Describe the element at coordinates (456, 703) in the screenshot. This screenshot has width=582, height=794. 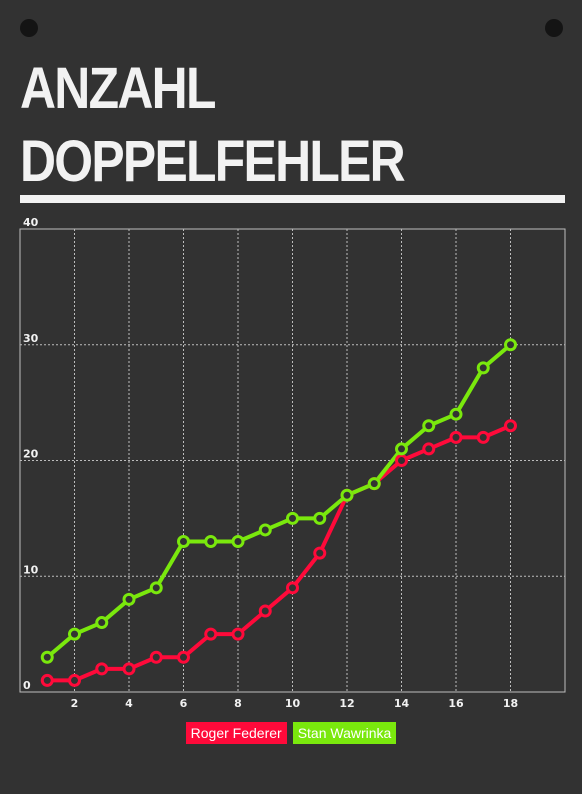
I see `x-tick-label: 16` at that location.